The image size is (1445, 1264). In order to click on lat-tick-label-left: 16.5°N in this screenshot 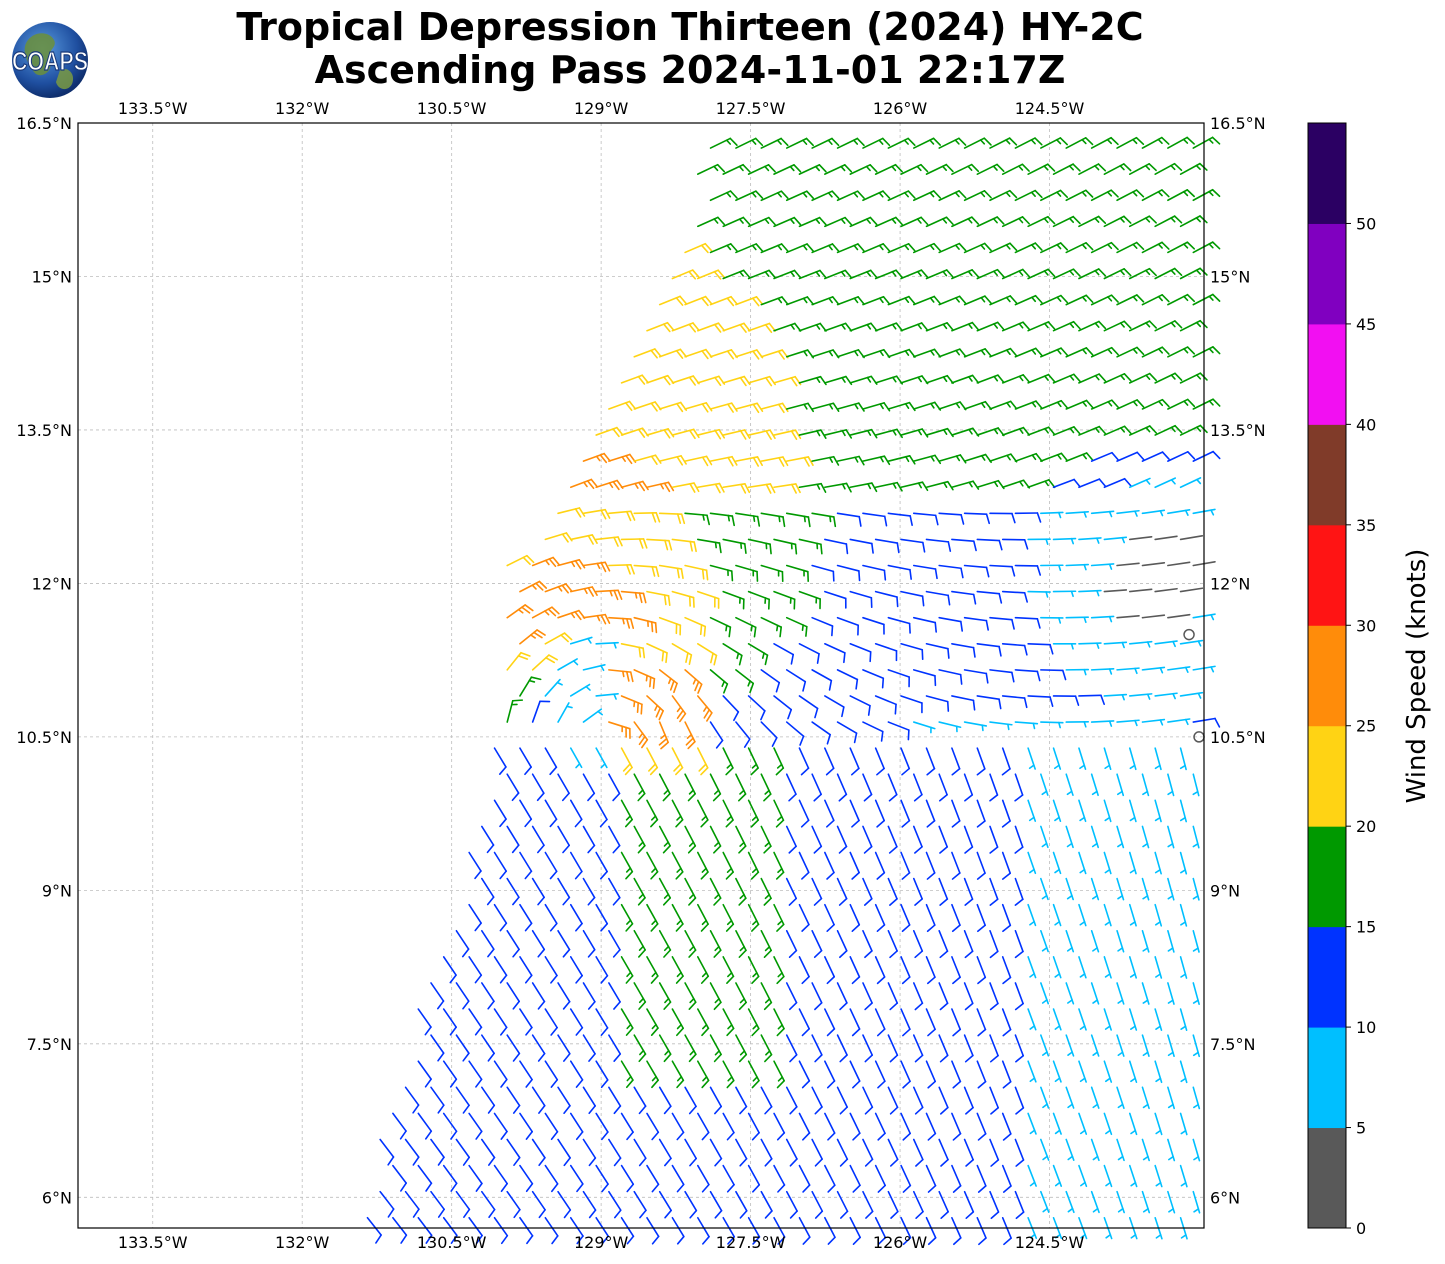, I will do `click(44, 123)`.